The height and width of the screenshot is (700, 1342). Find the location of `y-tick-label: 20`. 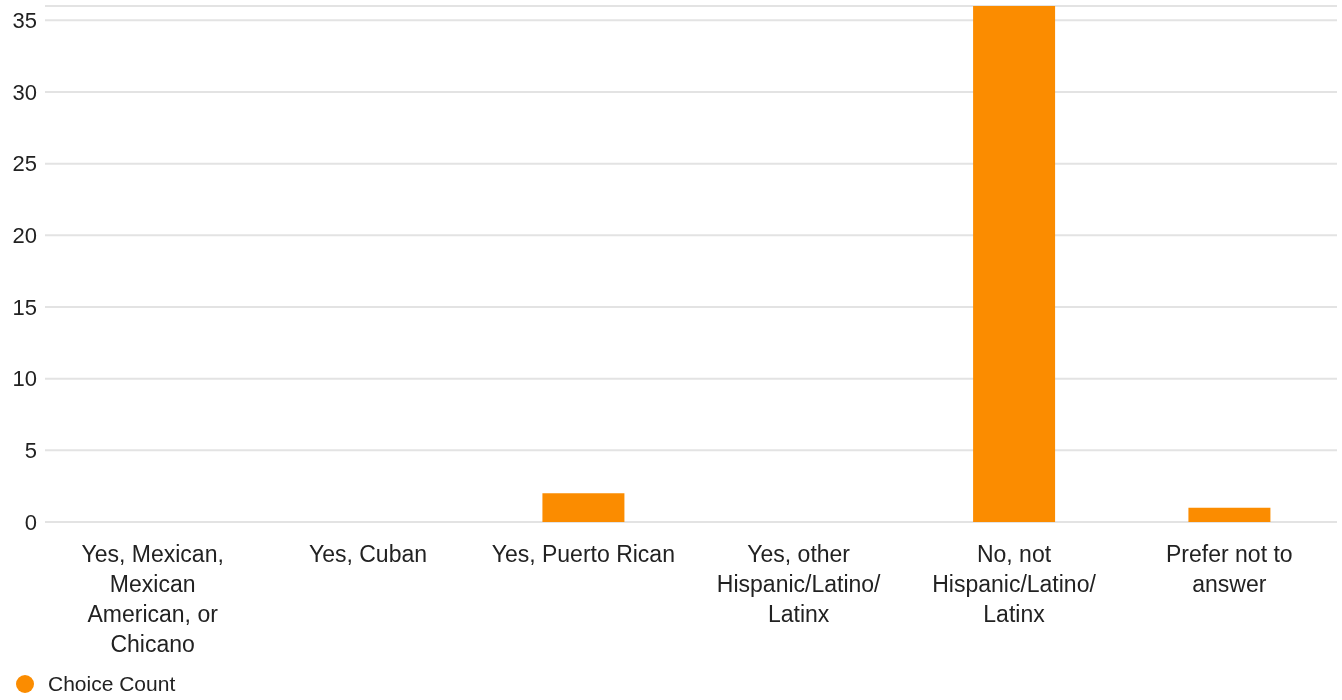

y-tick-label: 20 is located at coordinates (24, 236).